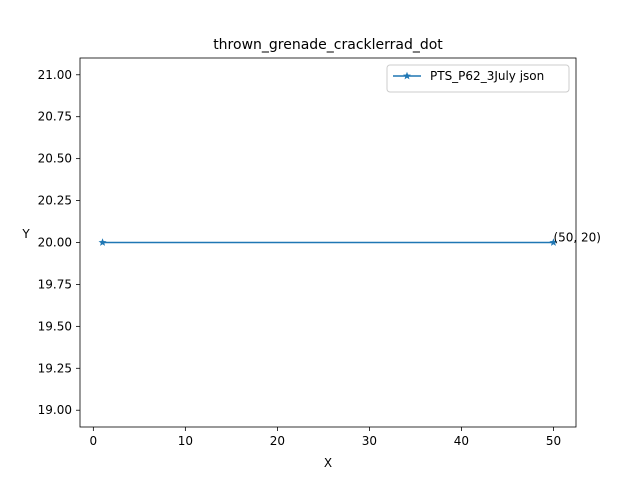 The width and height of the screenshot is (640, 480). What do you see at coordinates (55, 75) in the screenshot?
I see `y-tick-label: 21.00` at bounding box center [55, 75].